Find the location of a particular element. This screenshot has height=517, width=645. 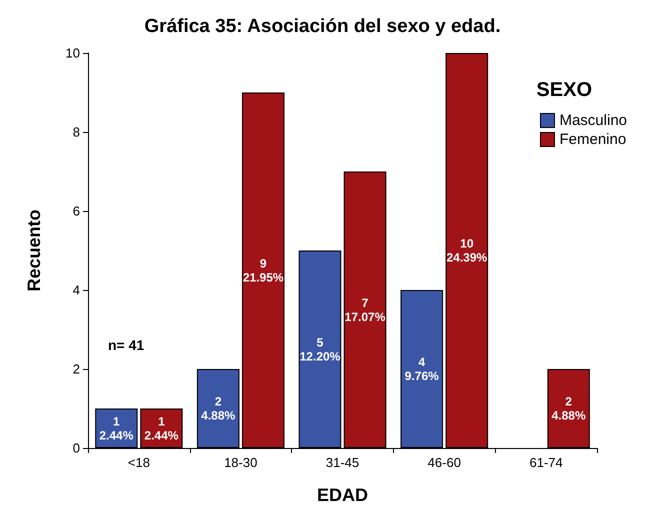

y-tick-label: 0 is located at coordinates (76, 448).